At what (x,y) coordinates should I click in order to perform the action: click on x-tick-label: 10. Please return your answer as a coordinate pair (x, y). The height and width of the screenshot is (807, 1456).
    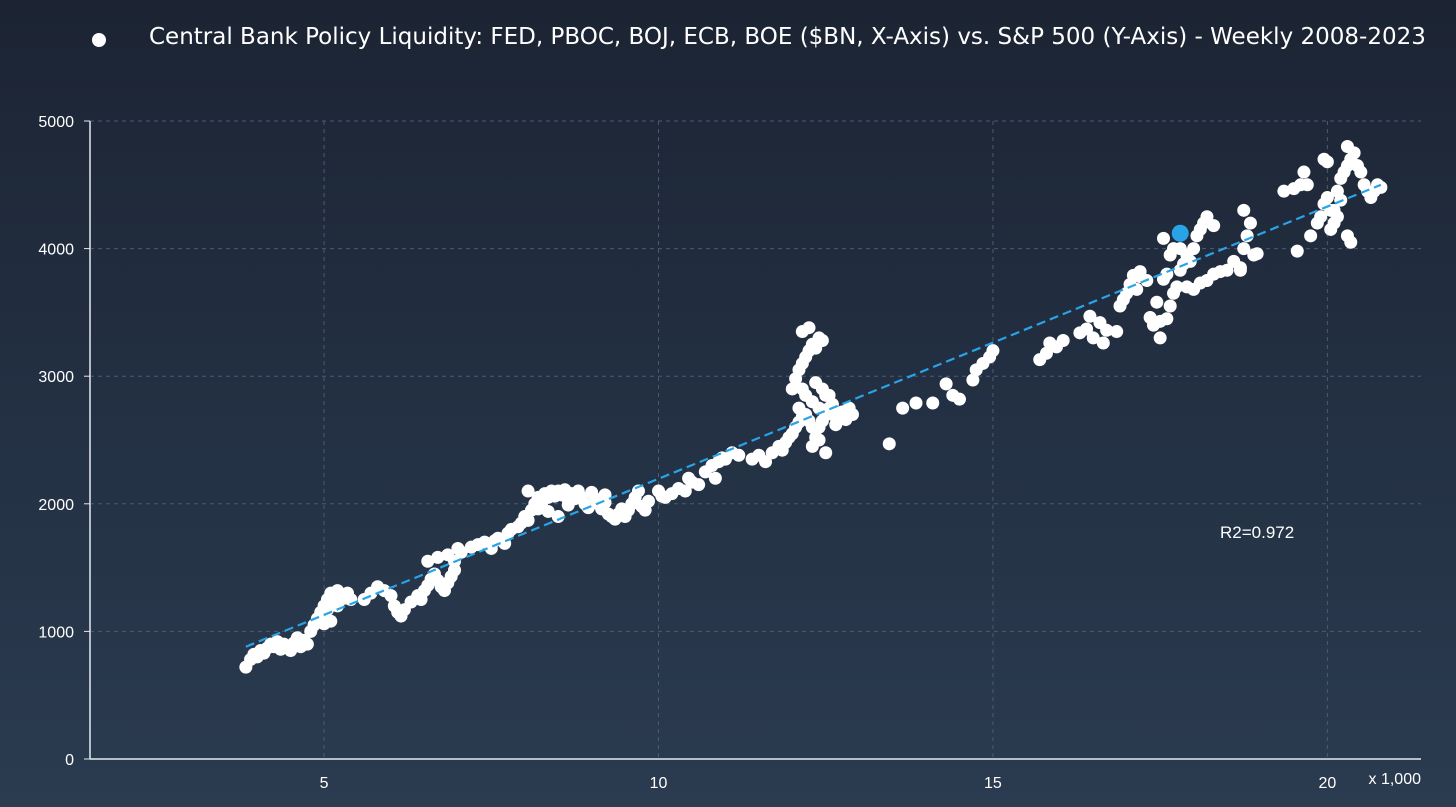
    Looking at the image, I should click on (659, 783).